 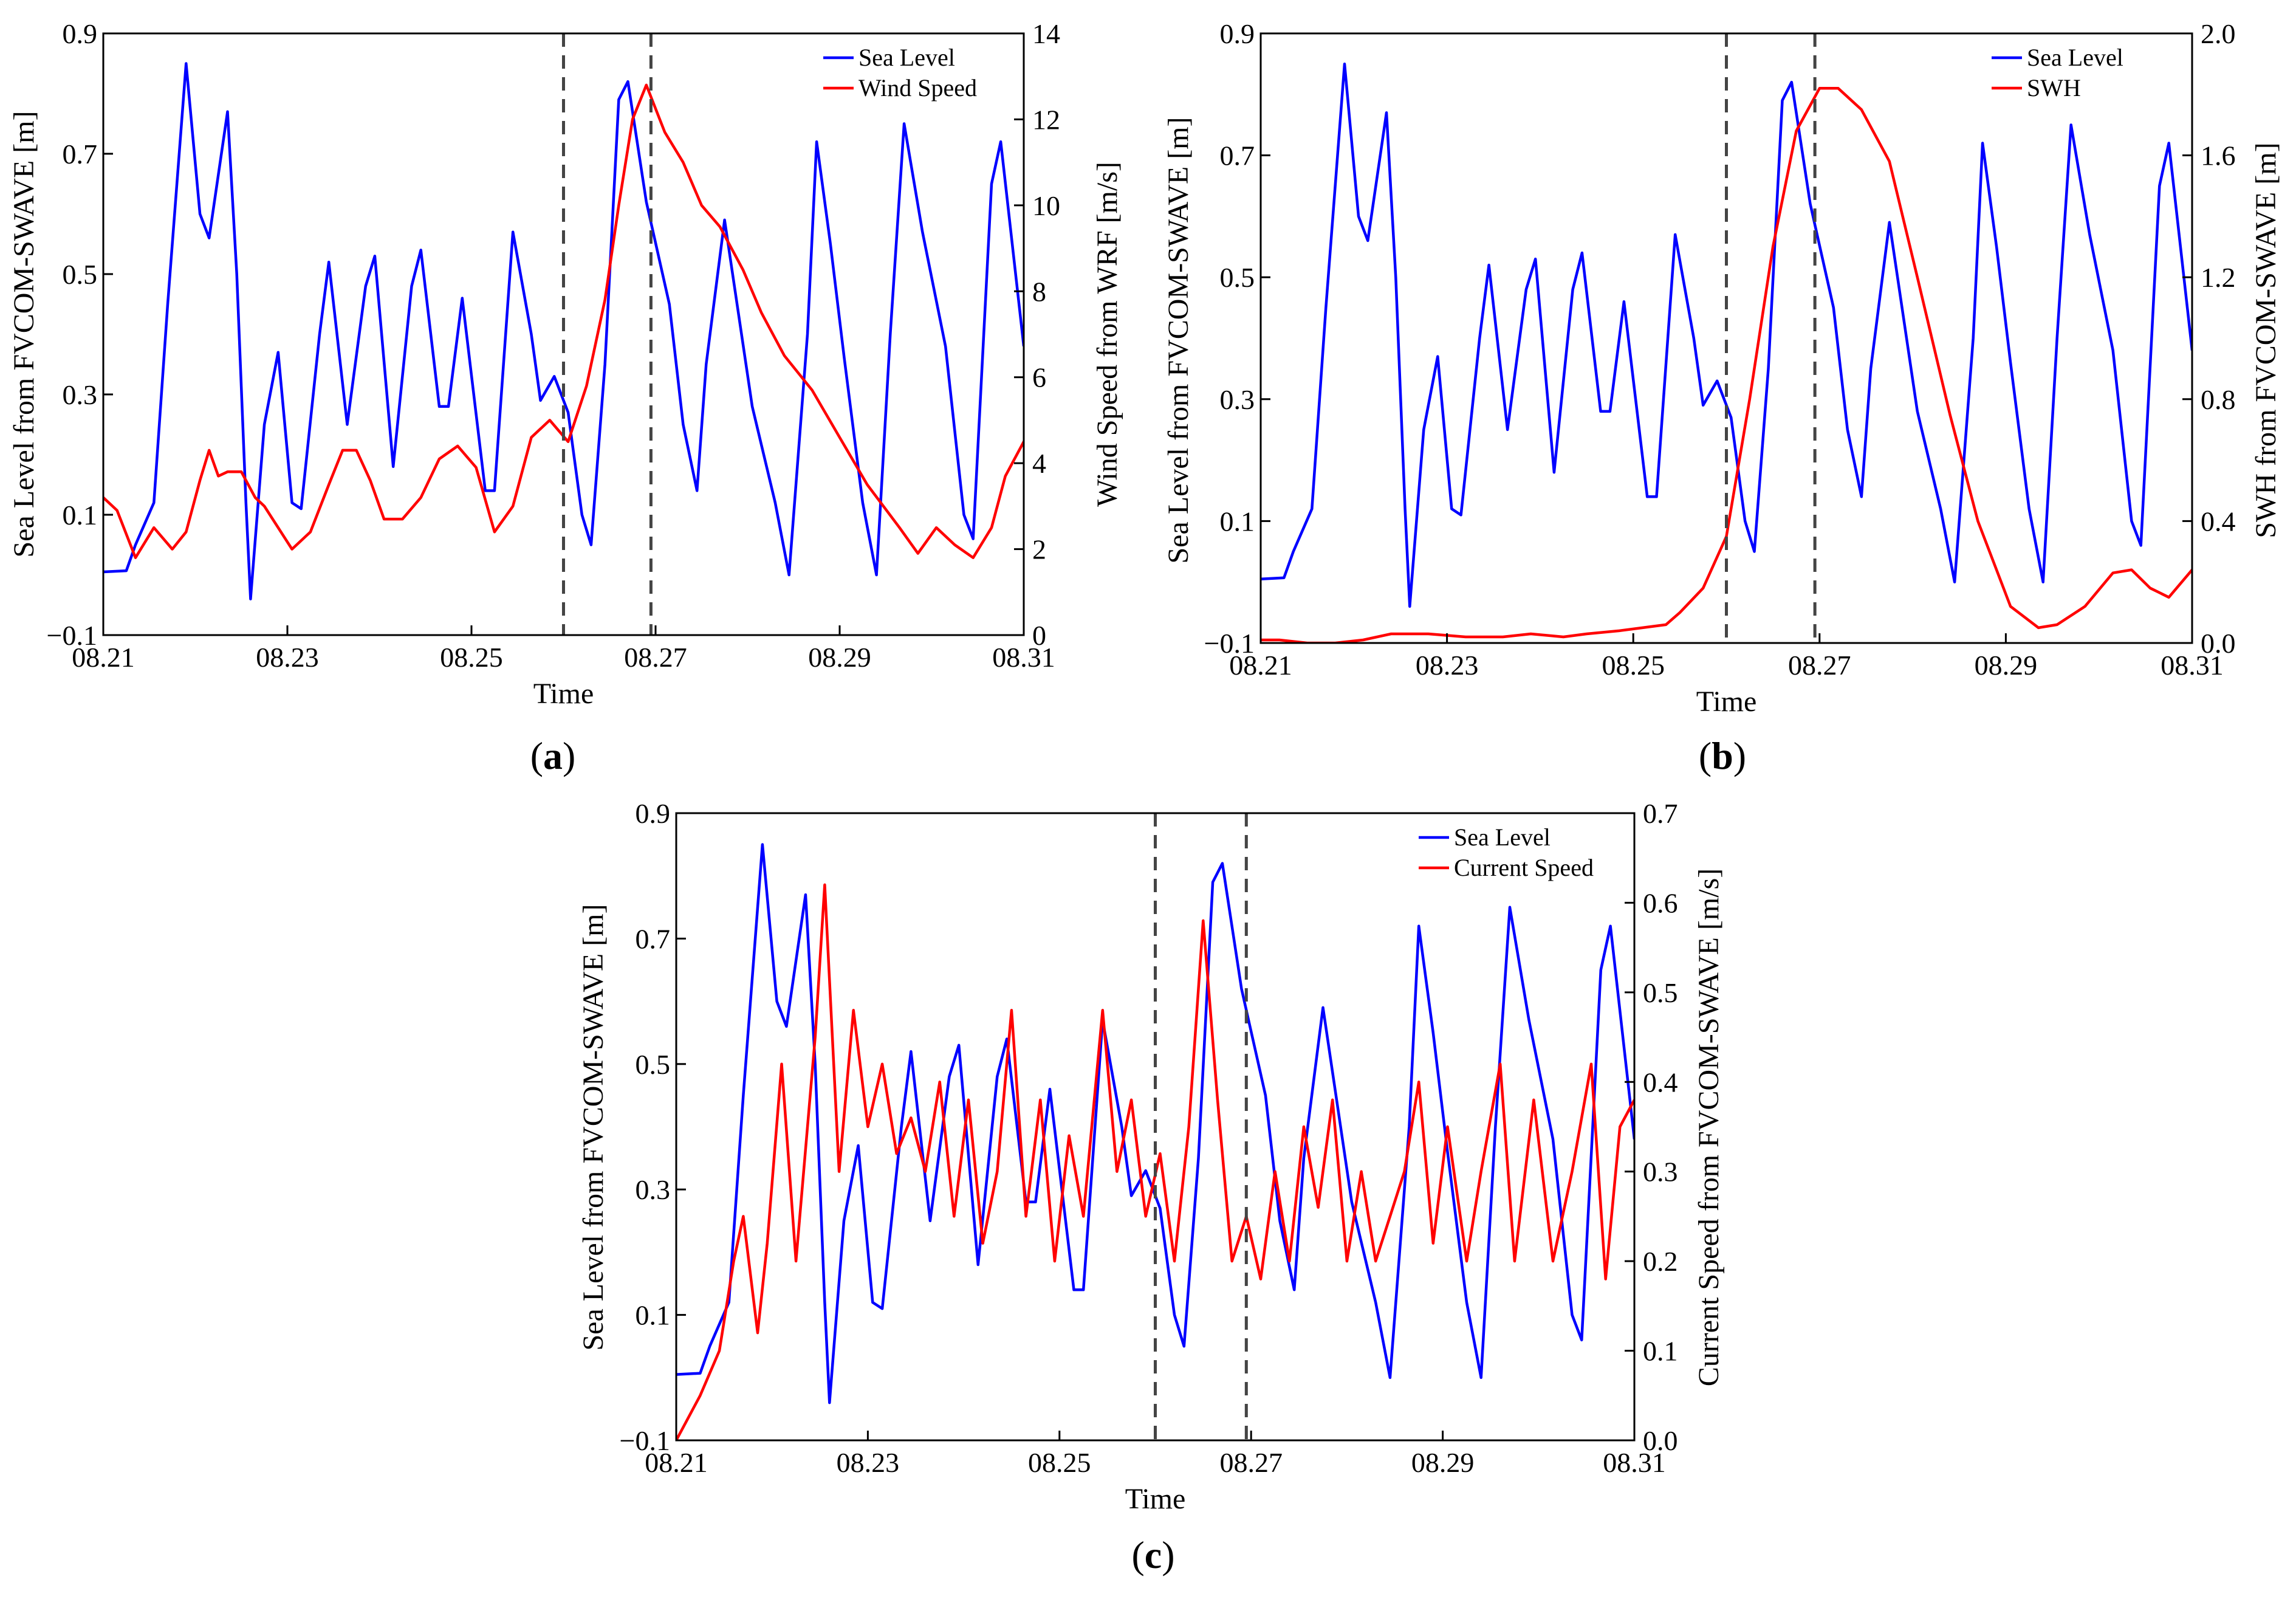 I want to click on y2-tick-label: 8, so click(x=1039, y=291).